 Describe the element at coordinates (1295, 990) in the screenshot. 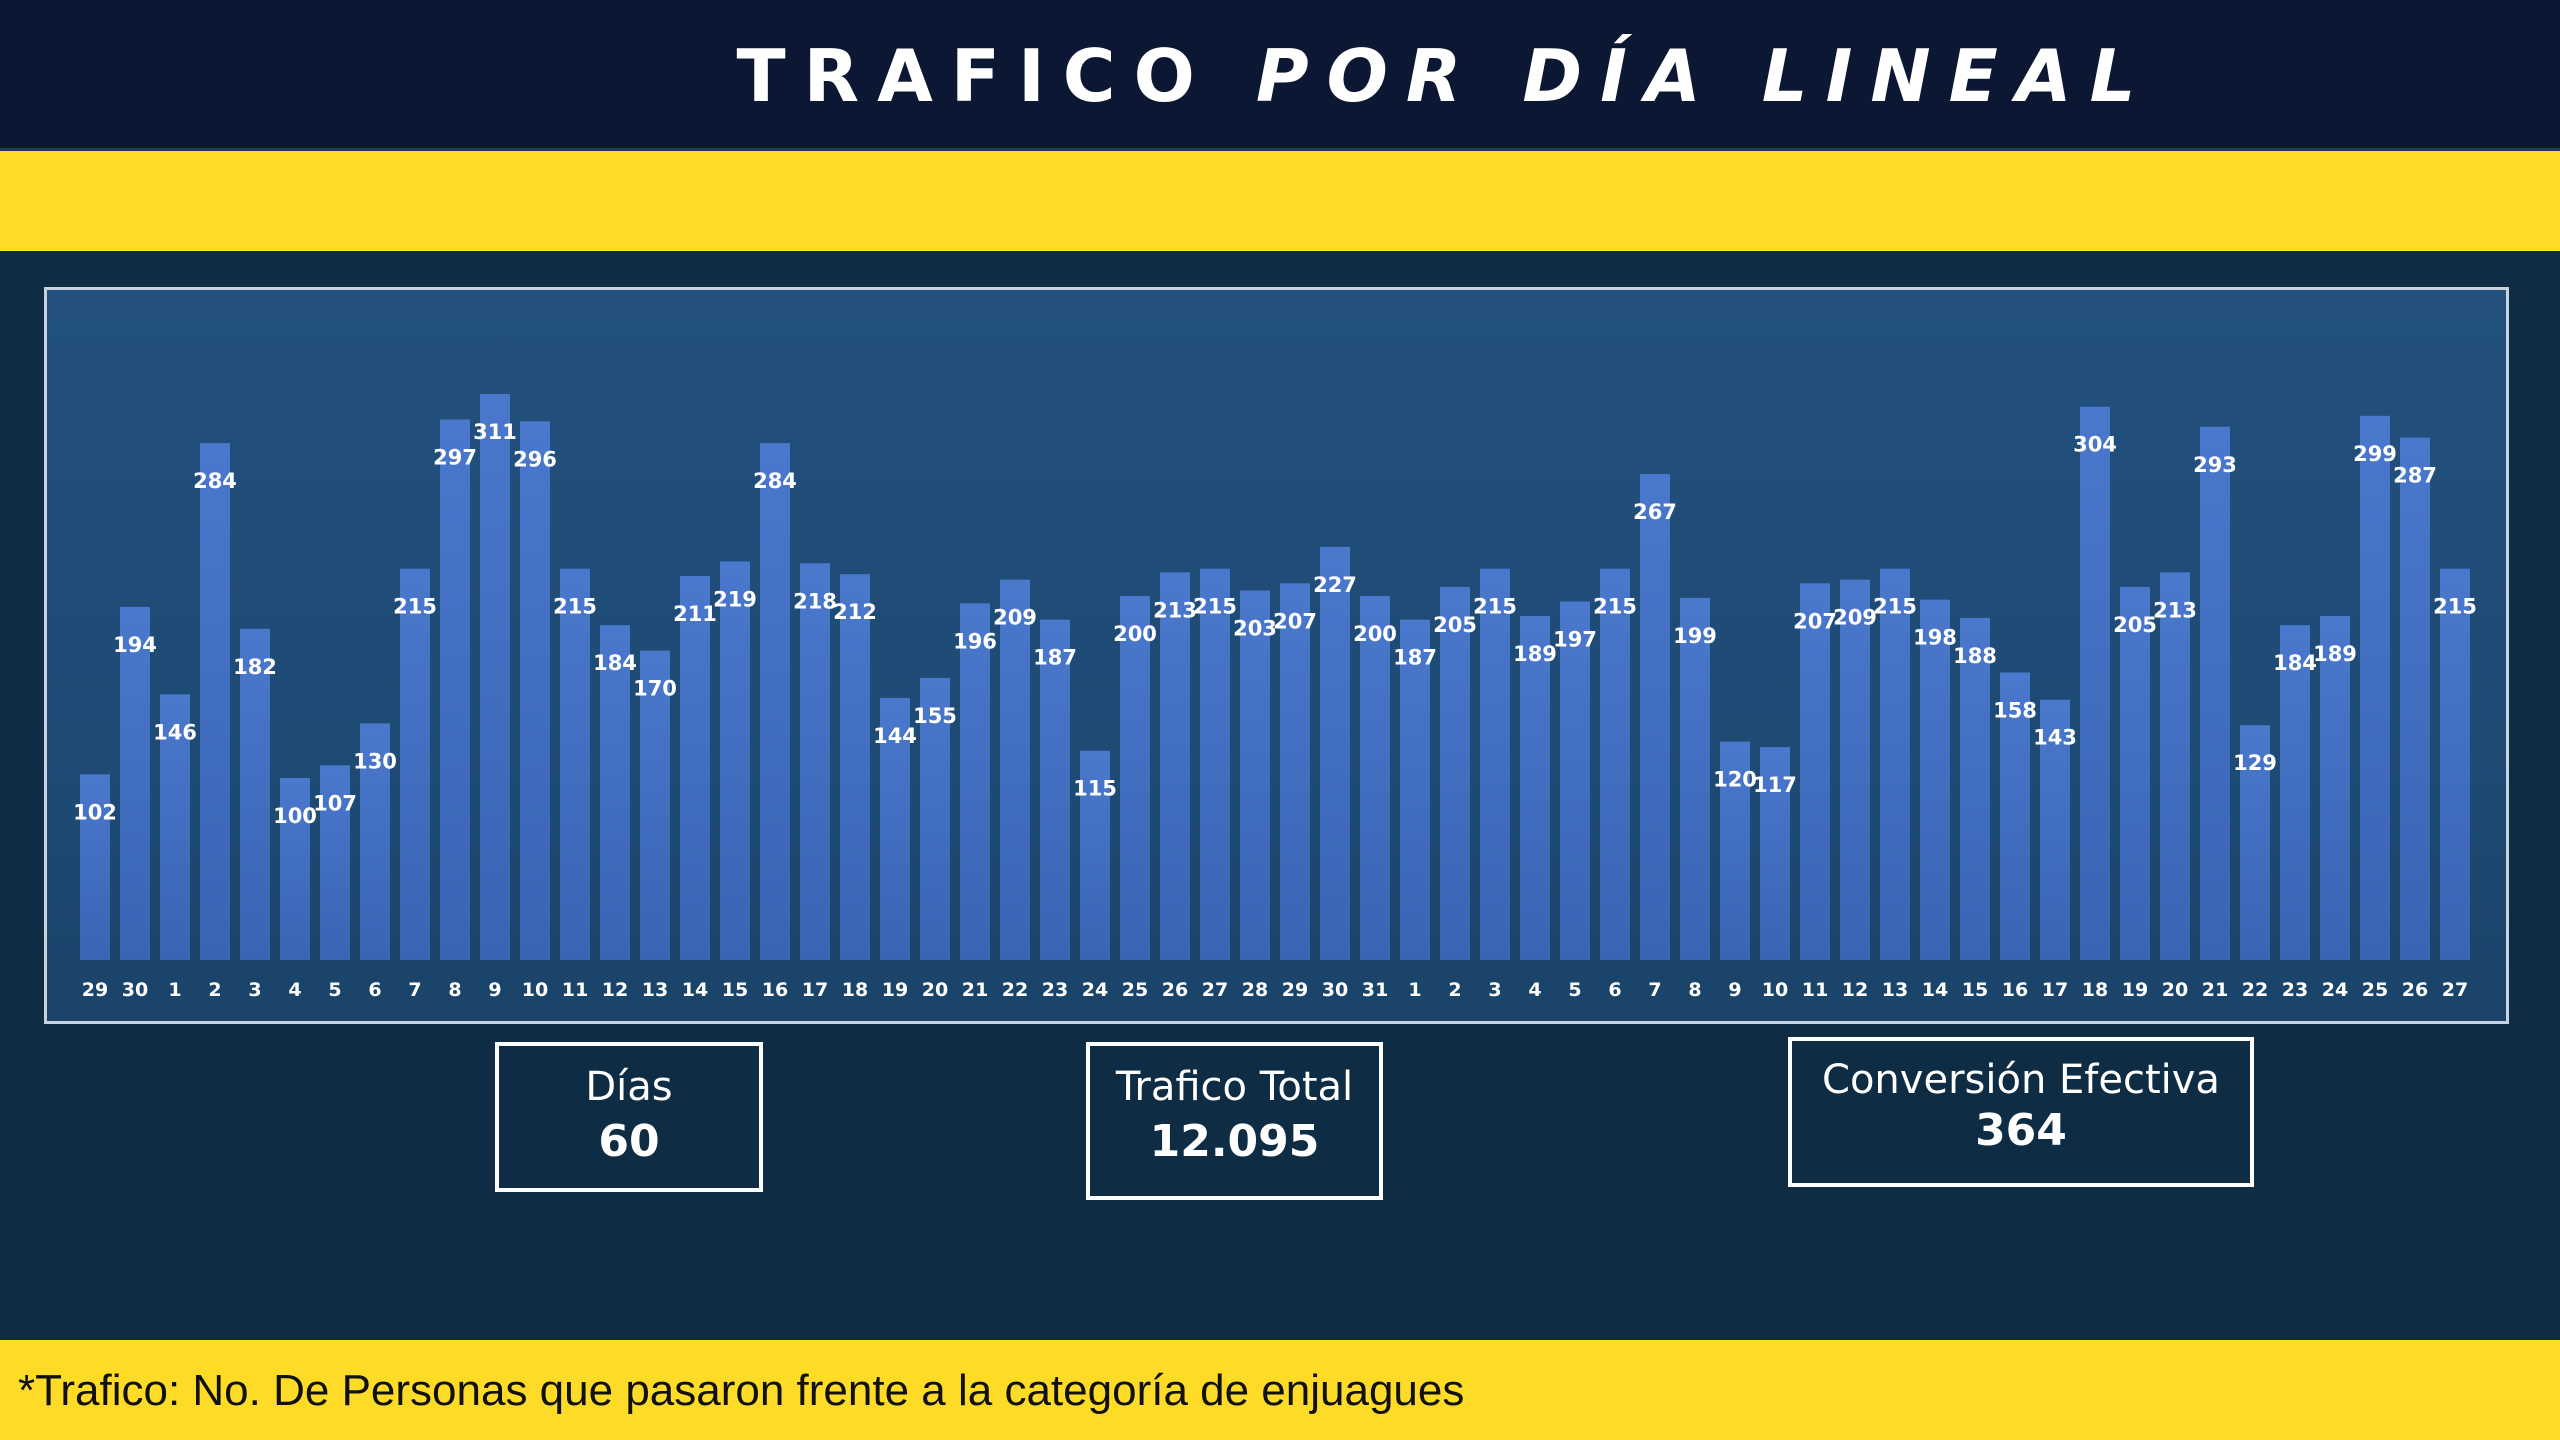

I see `x-tick-label: 29` at that location.